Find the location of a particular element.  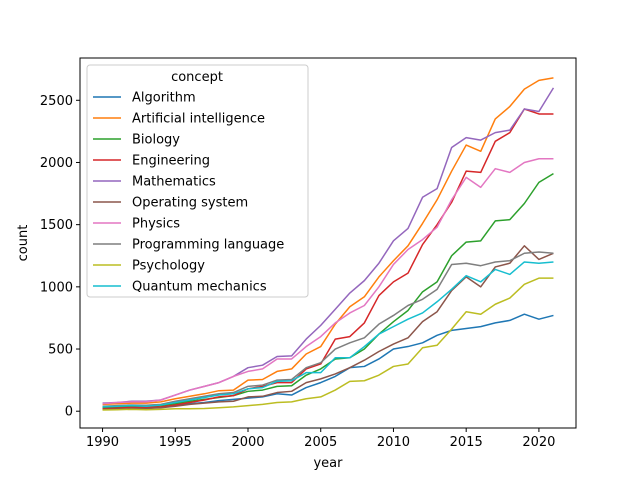

y-axis-label: count is located at coordinates (23, 243).